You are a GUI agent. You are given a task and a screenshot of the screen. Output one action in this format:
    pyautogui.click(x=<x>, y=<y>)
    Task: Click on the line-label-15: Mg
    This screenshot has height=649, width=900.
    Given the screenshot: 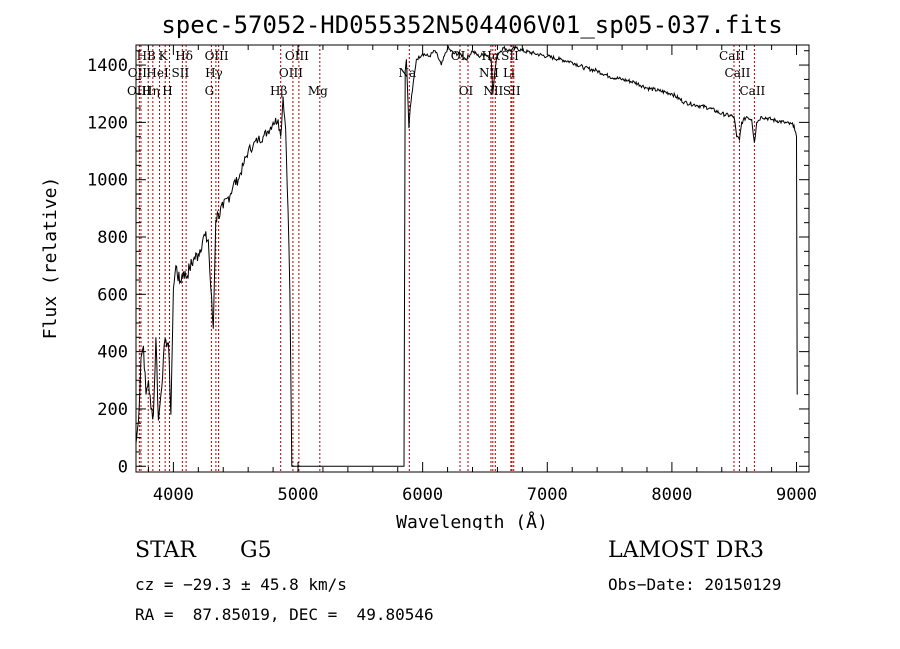 What is the action you would take?
    pyautogui.click(x=318, y=91)
    